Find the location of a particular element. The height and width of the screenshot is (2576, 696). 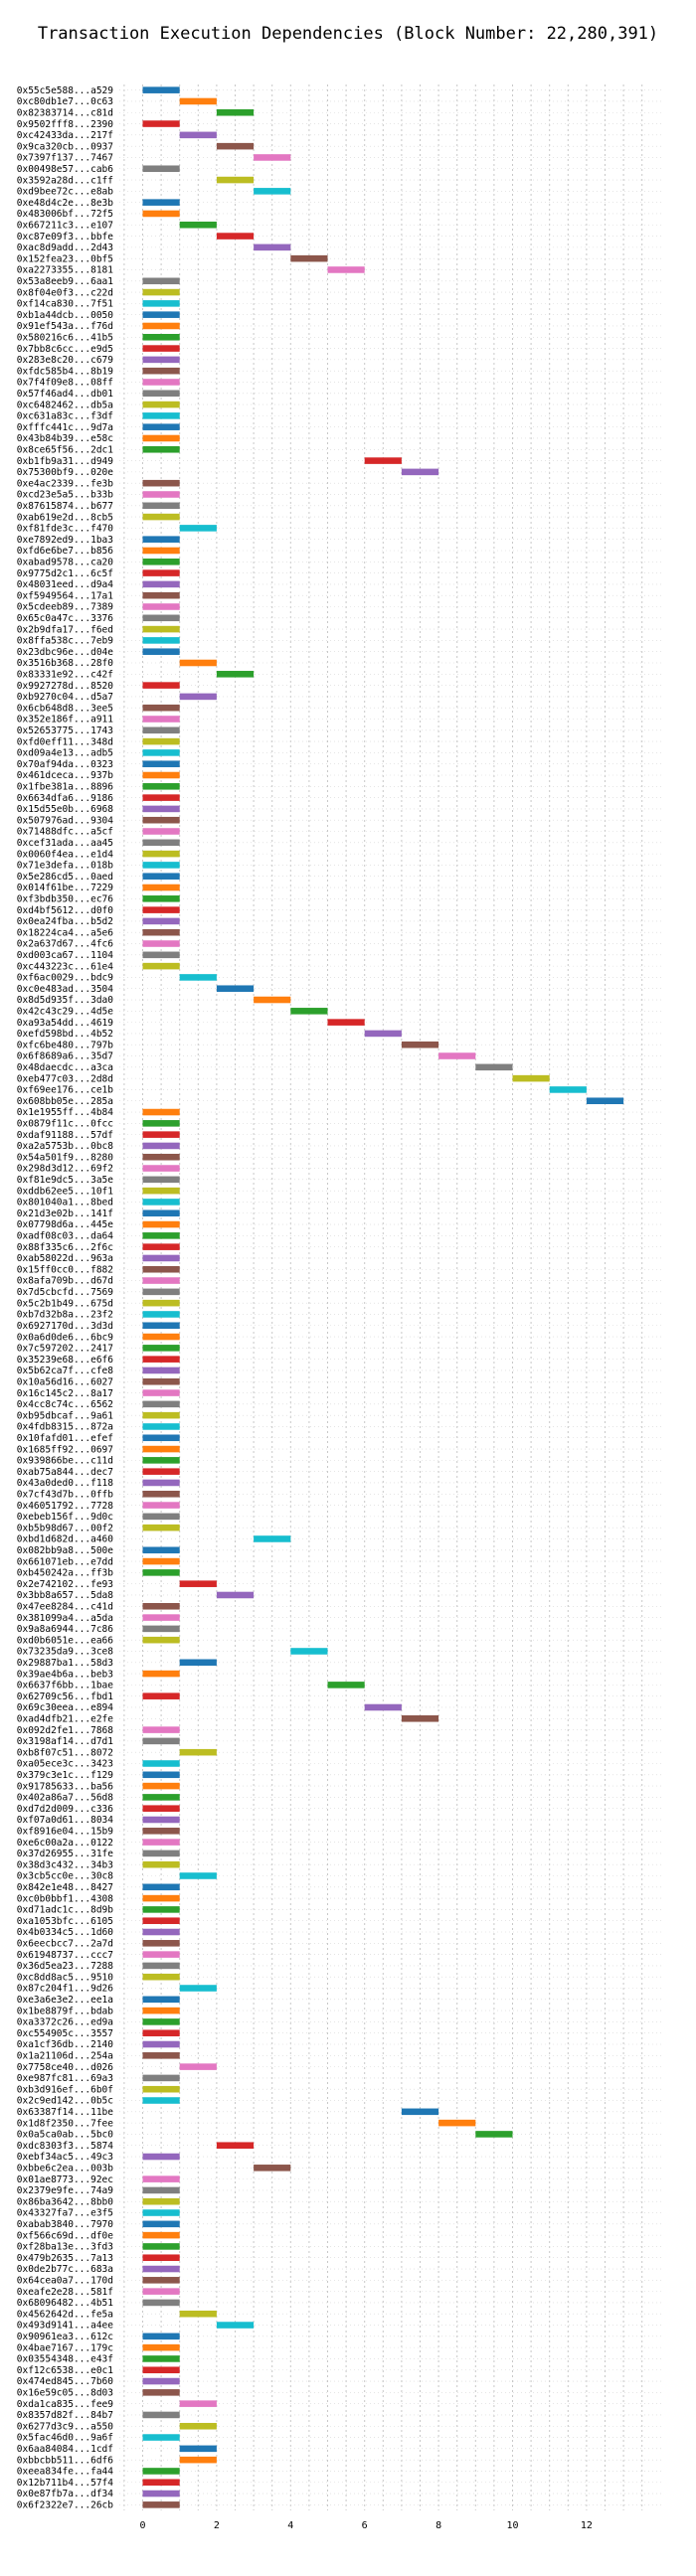

y-tick-label: 0xab75a844...dec7 is located at coordinates (65, 1472).